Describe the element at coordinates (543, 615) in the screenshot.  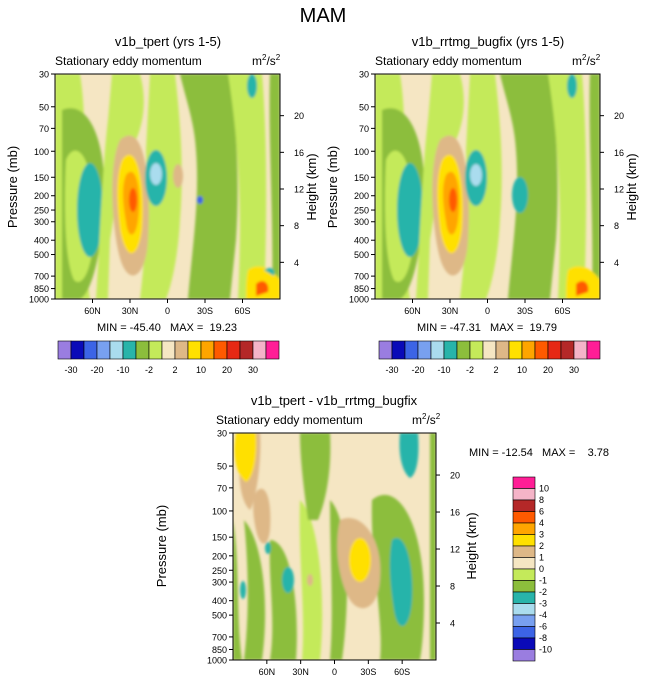
I see `colorbar-label: -4` at that location.